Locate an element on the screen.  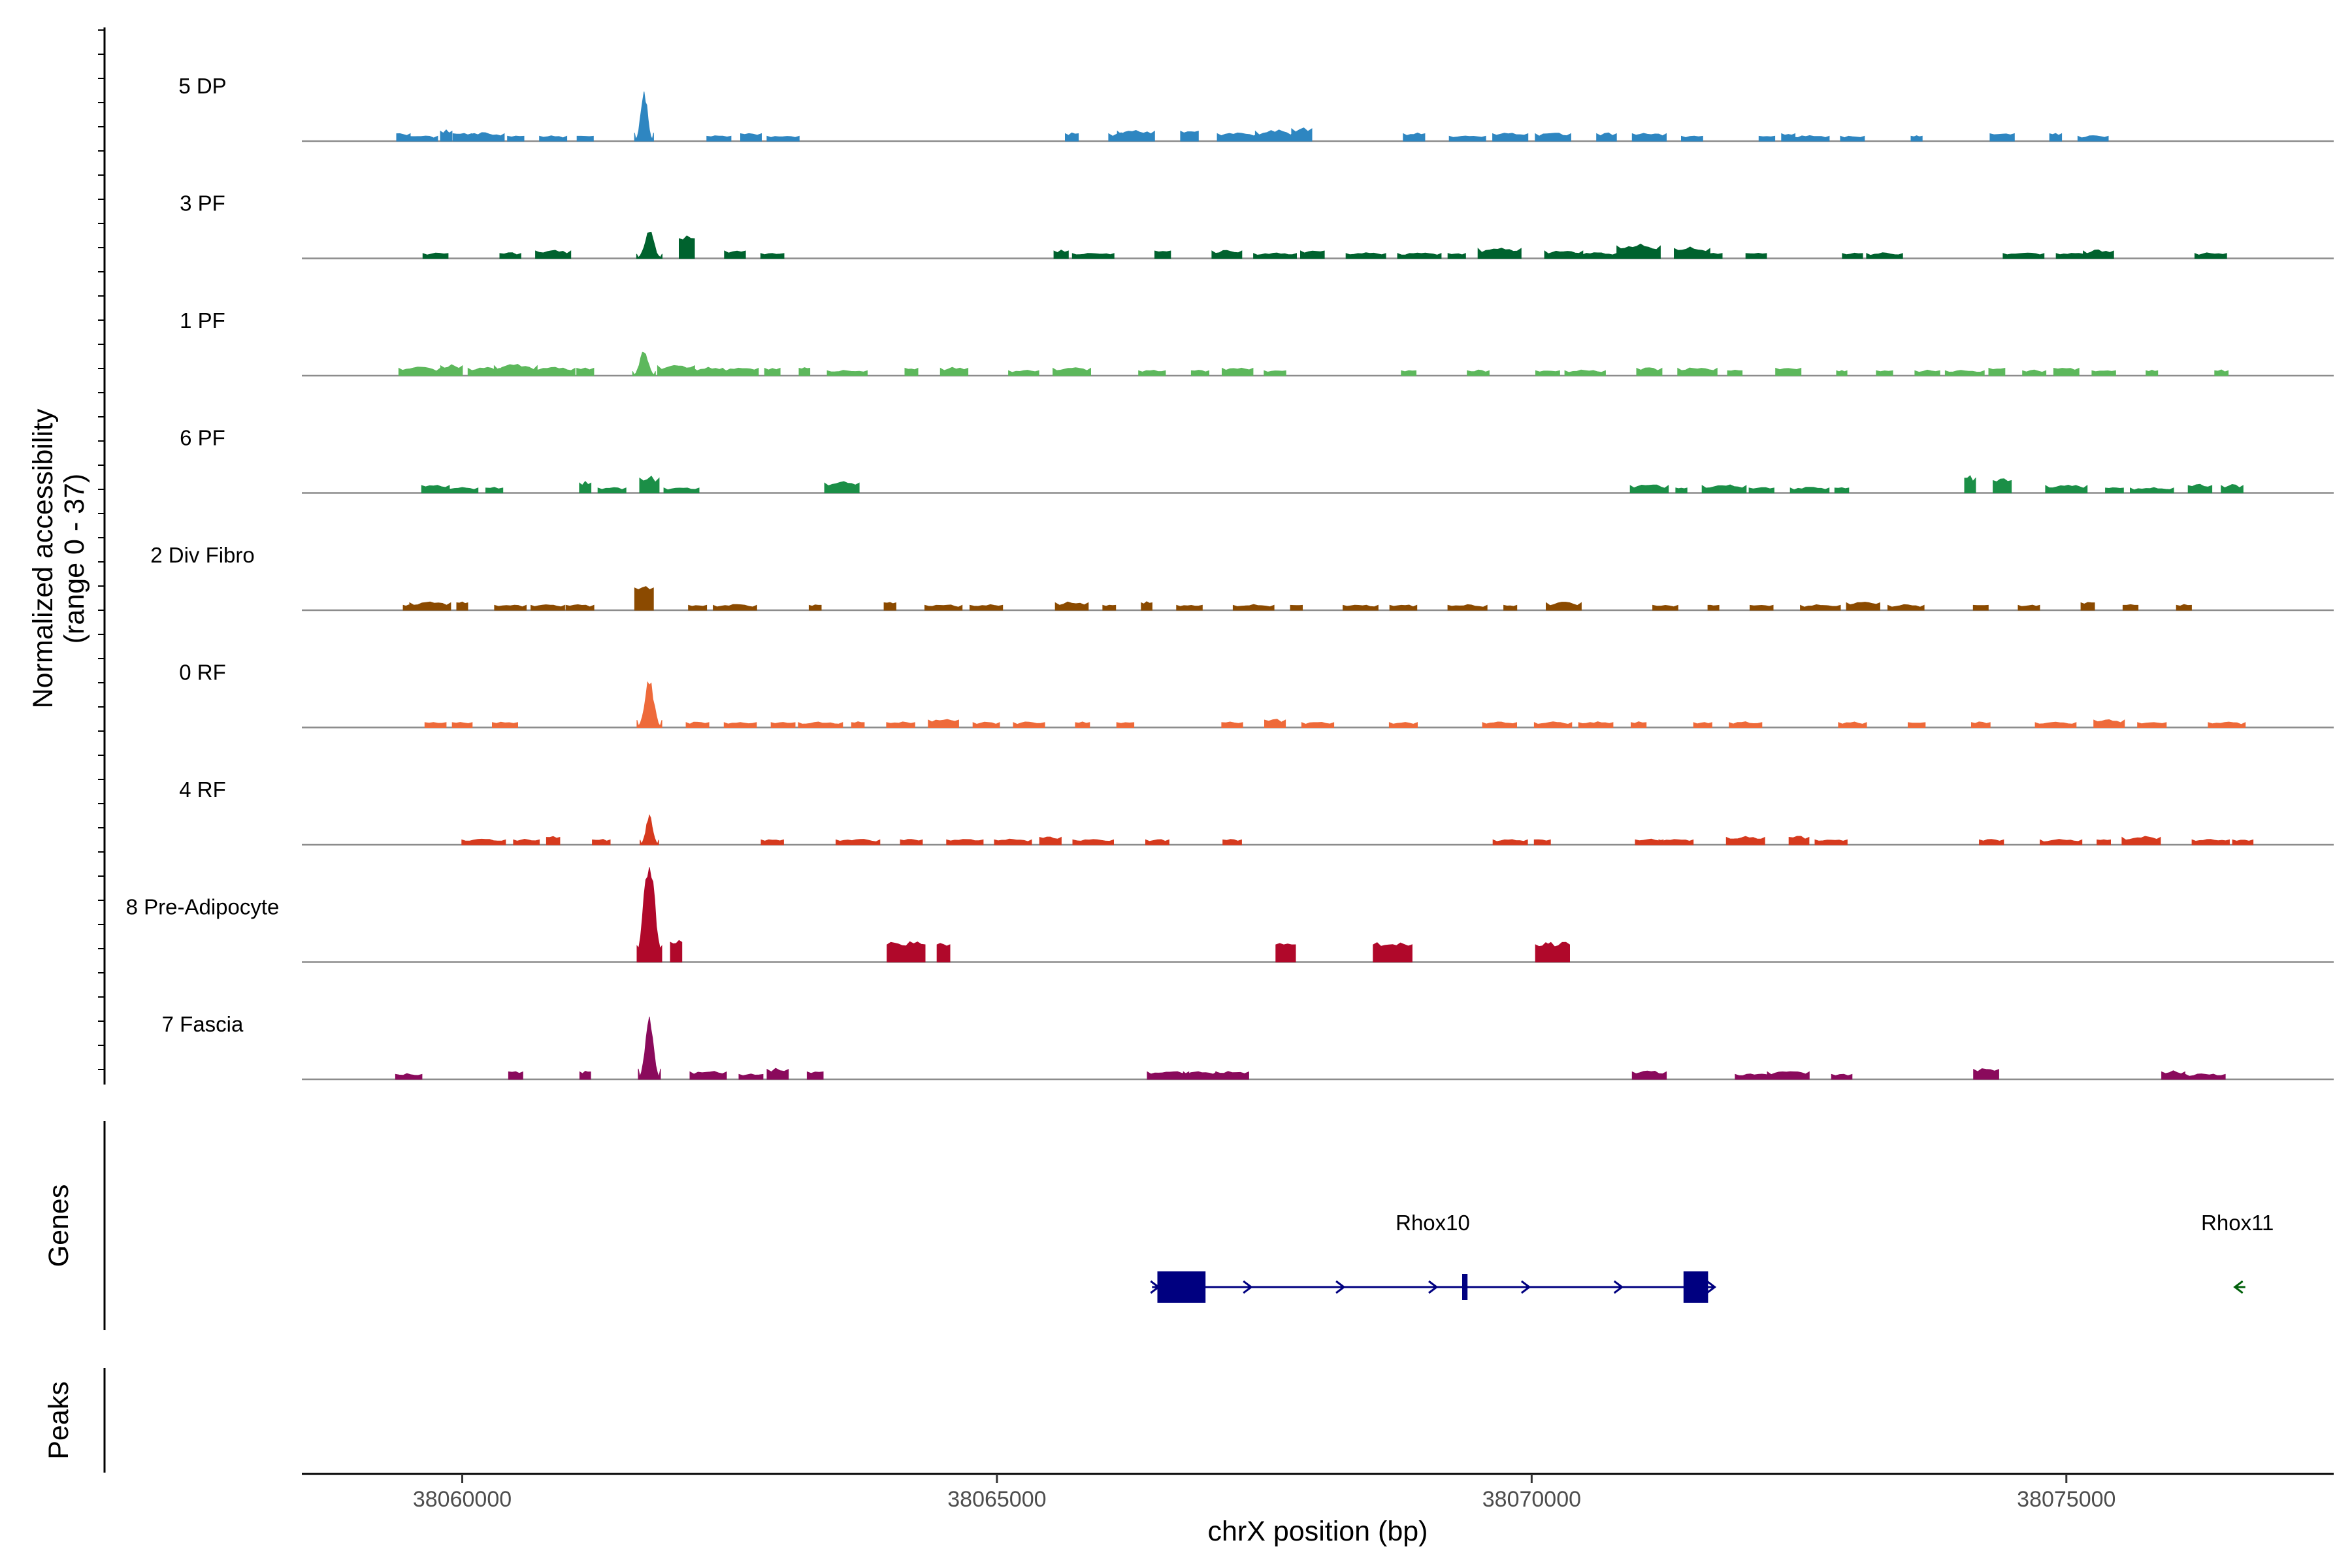
x-axis-title: chrX position (bp) is located at coordinates (1318, 1531).